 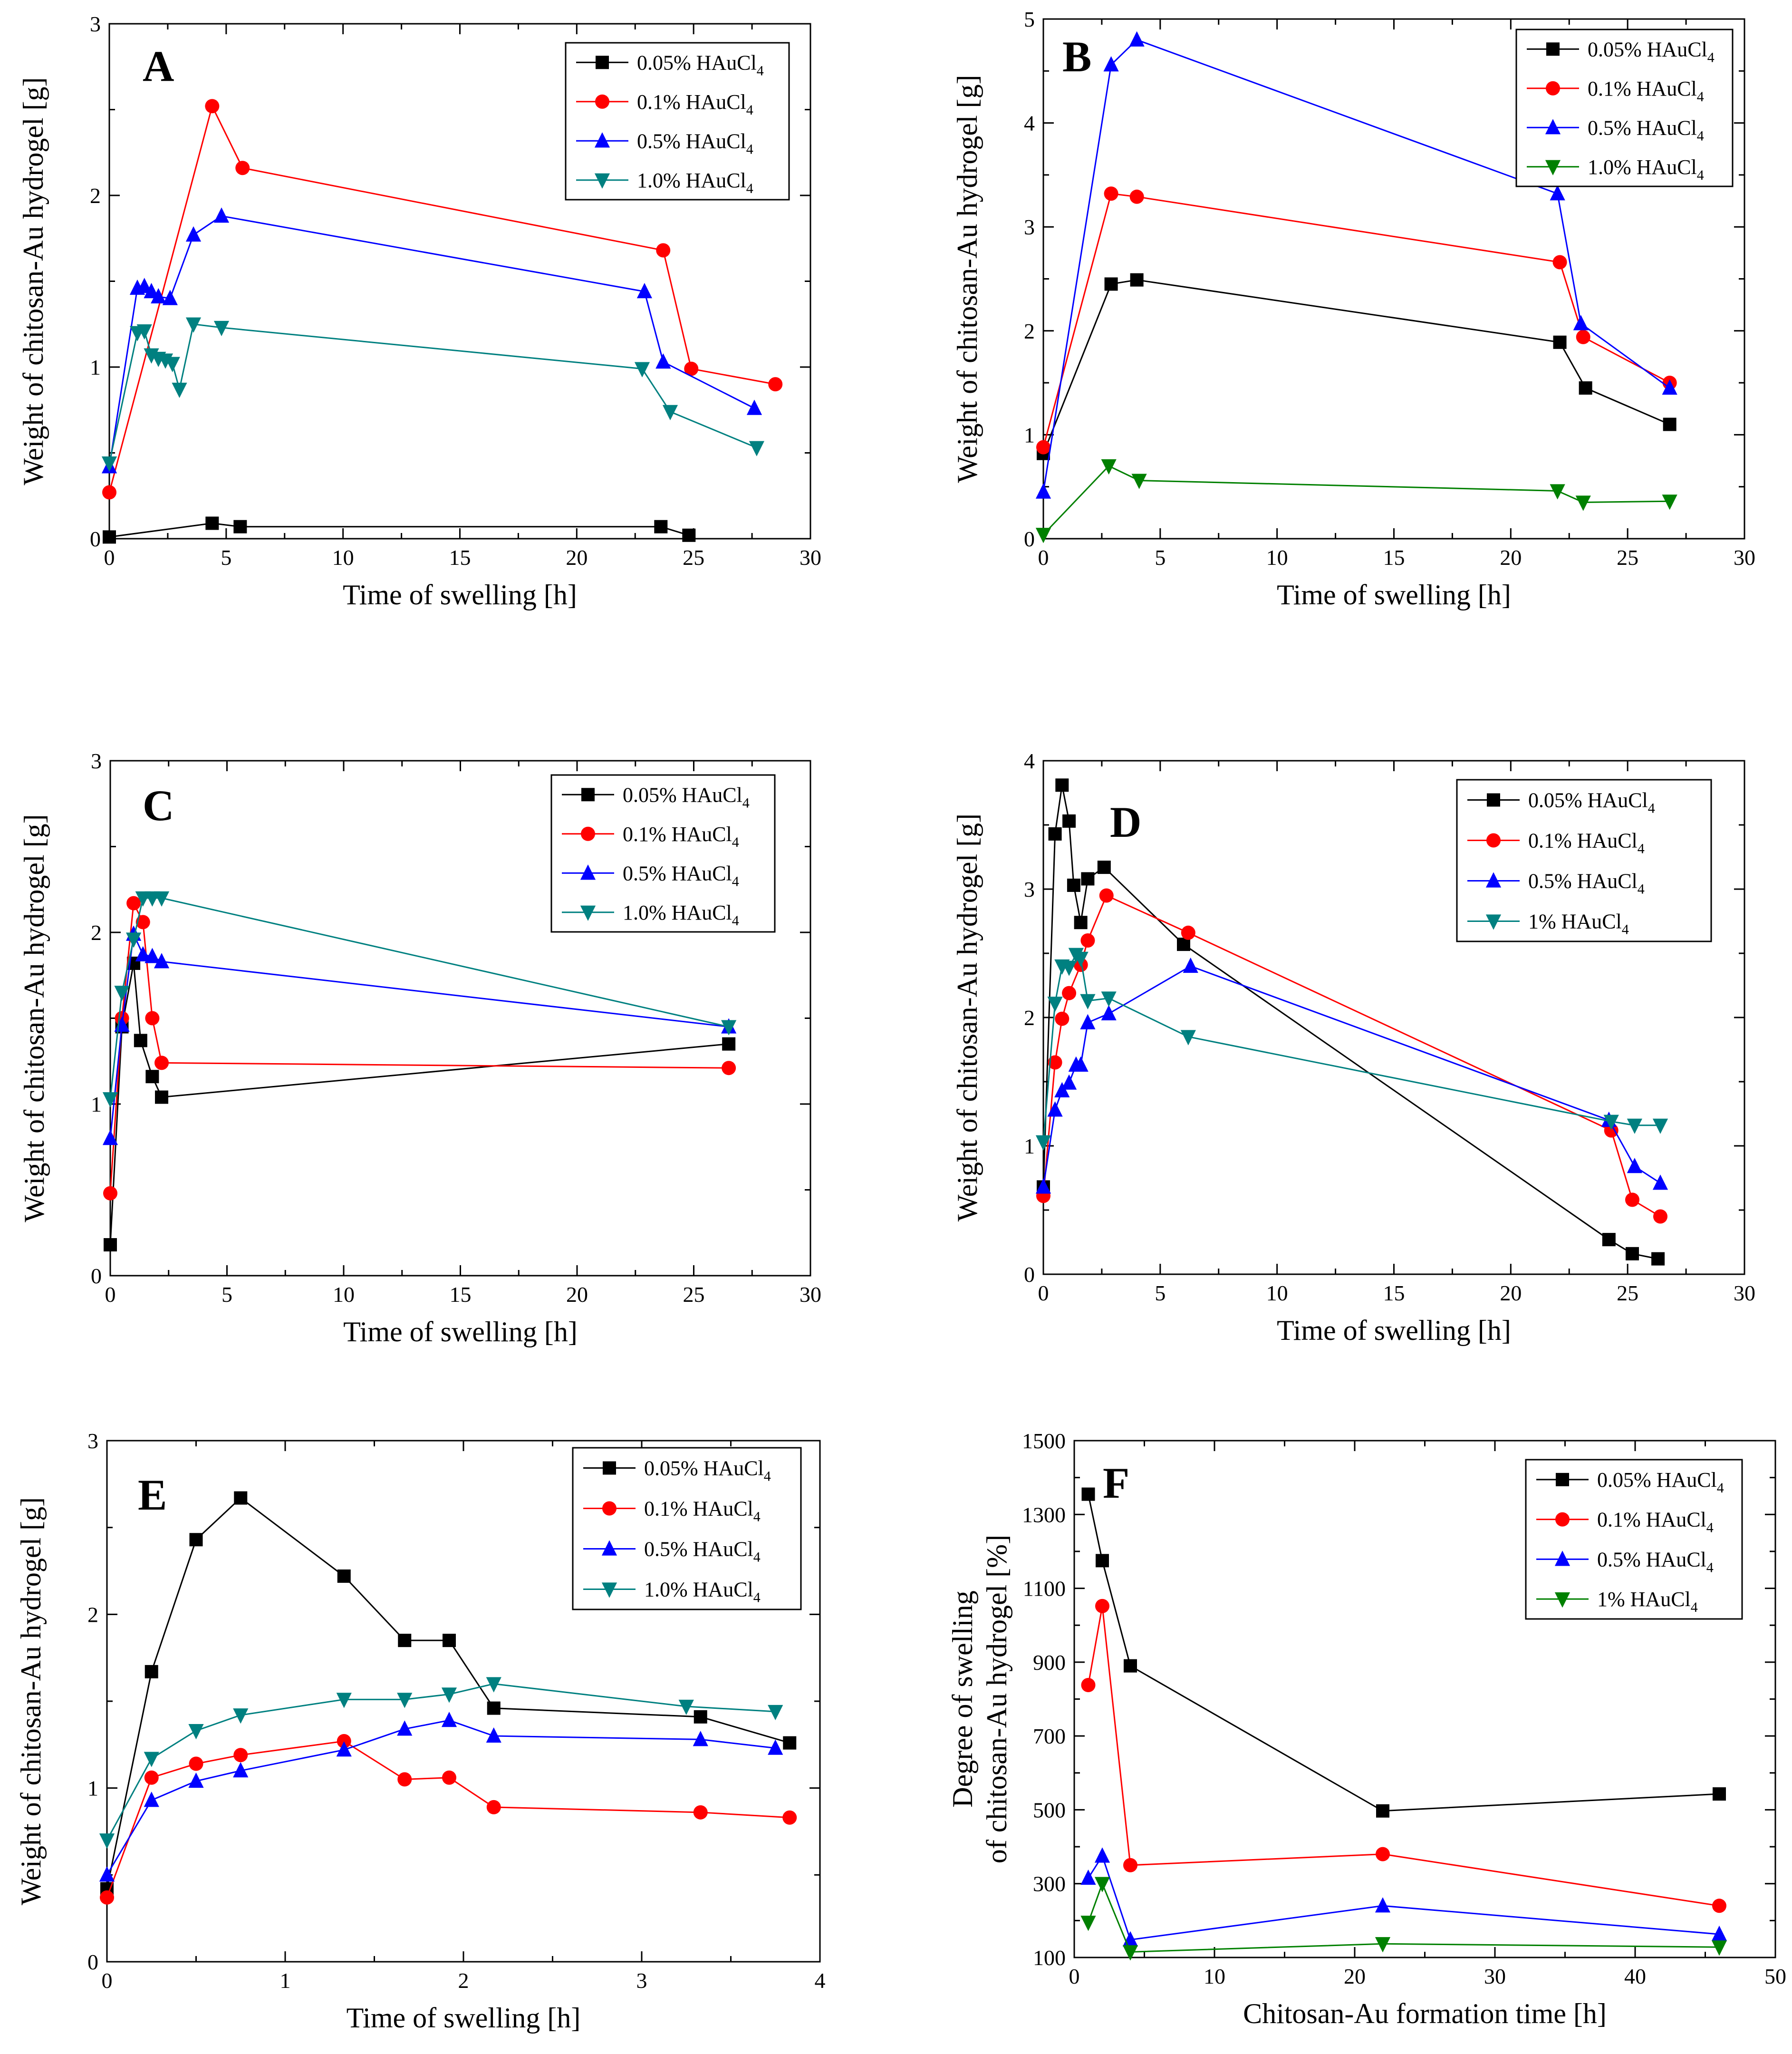 What do you see at coordinates (1076, 56) in the screenshot?
I see `panel-label: B` at bounding box center [1076, 56].